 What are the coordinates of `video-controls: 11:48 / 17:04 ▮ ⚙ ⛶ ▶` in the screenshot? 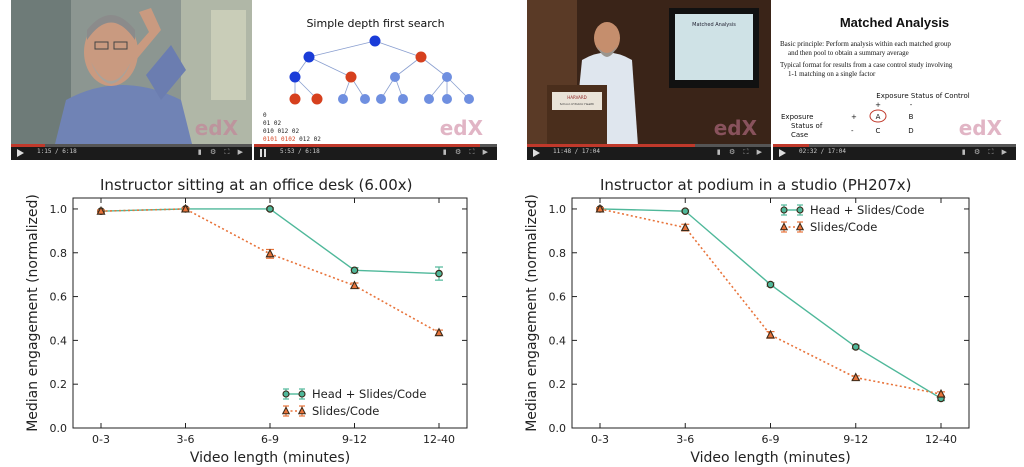 It's located at (649, 152).